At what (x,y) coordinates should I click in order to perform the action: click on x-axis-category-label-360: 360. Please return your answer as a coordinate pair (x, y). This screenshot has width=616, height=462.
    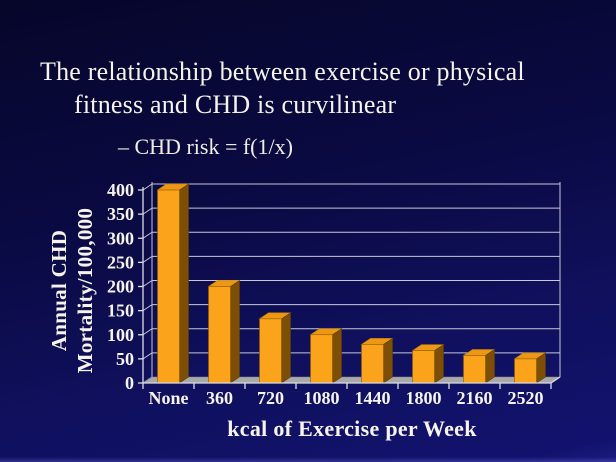
    Looking at the image, I should click on (219, 398).